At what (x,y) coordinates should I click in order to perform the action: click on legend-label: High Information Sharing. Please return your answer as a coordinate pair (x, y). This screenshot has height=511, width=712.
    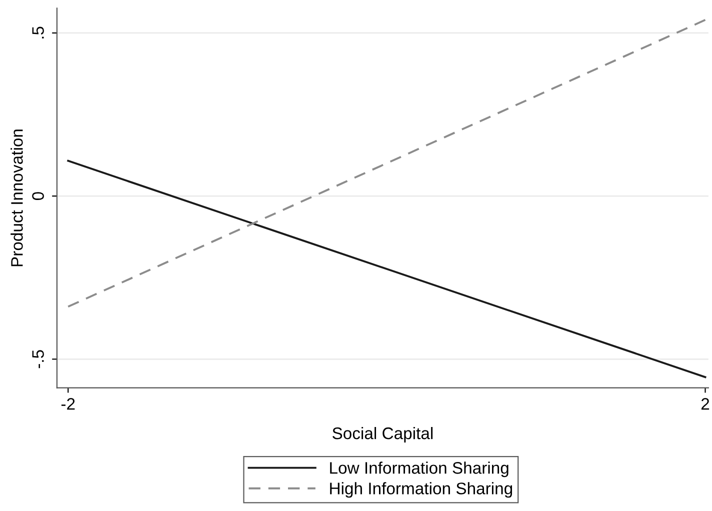
    Looking at the image, I should click on (421, 490).